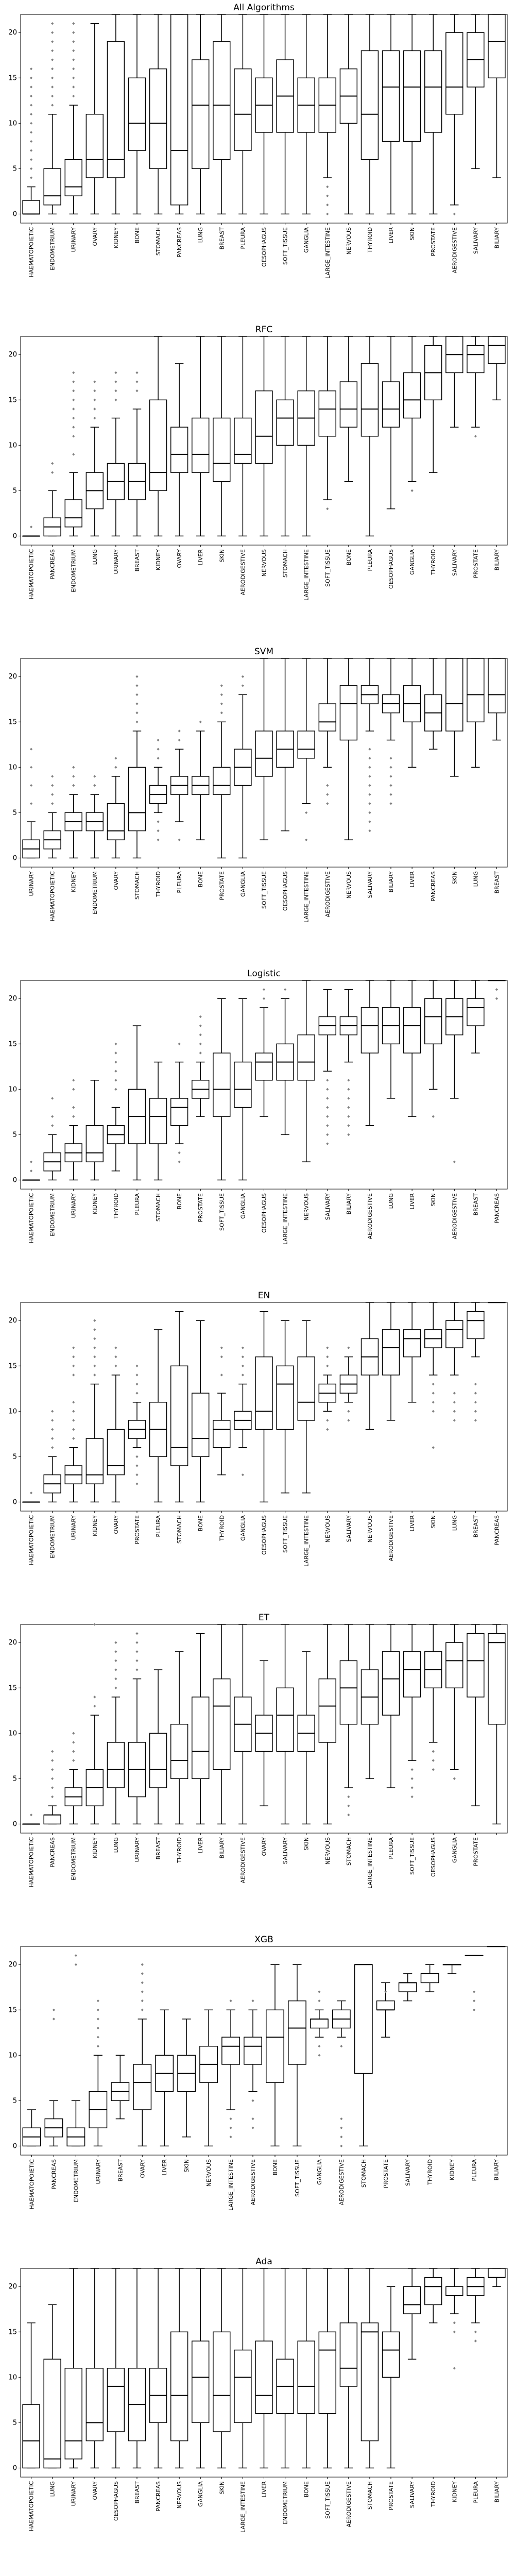 The width and height of the screenshot is (515, 2576). What do you see at coordinates (453, 2169) in the screenshot?
I see `x-tick-label: KIDNEY` at bounding box center [453, 2169].